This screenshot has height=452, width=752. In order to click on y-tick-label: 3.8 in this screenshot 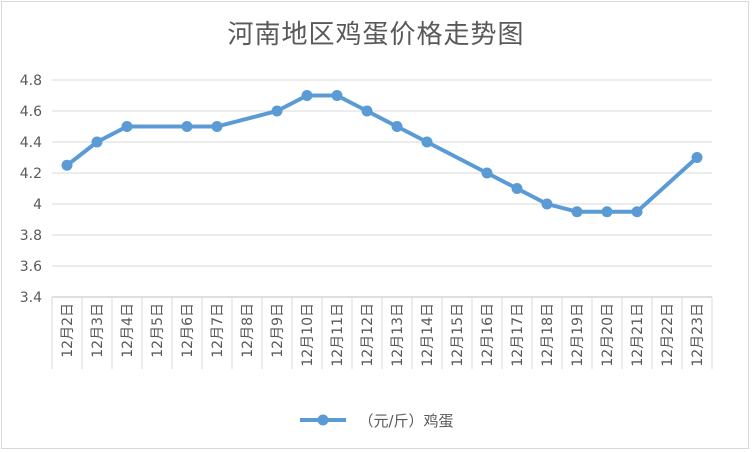, I will do `click(31, 236)`.